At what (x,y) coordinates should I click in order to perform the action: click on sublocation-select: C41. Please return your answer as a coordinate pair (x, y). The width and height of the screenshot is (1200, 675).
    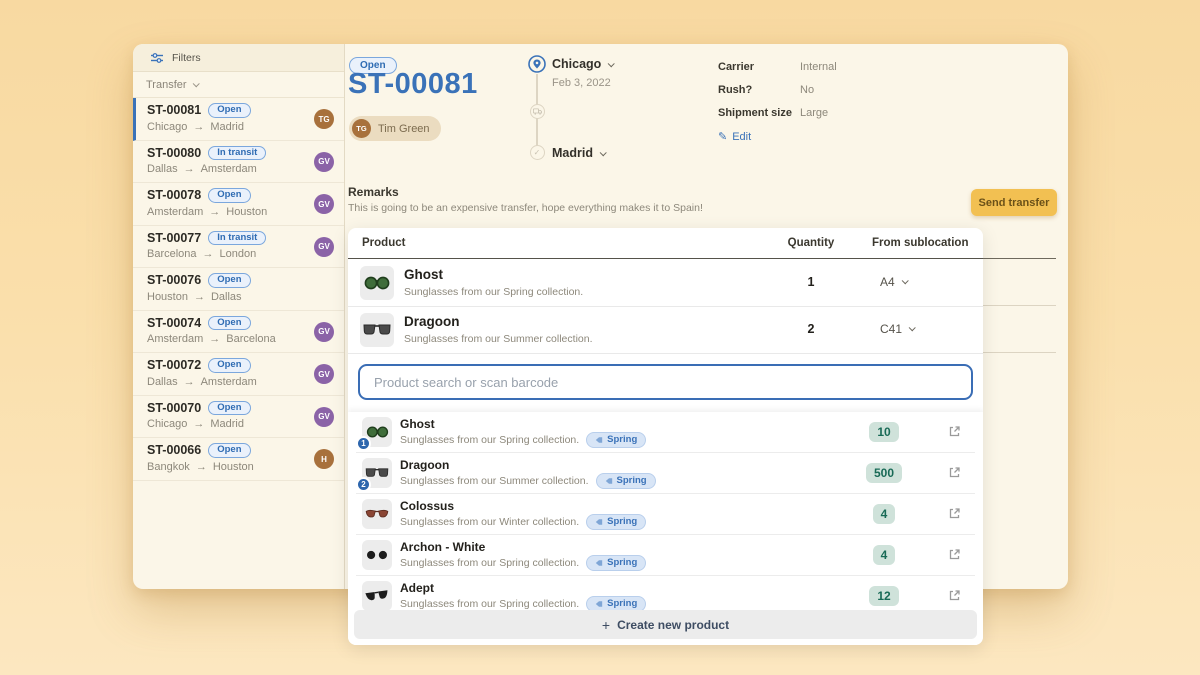
    Looking at the image, I should click on (898, 328).